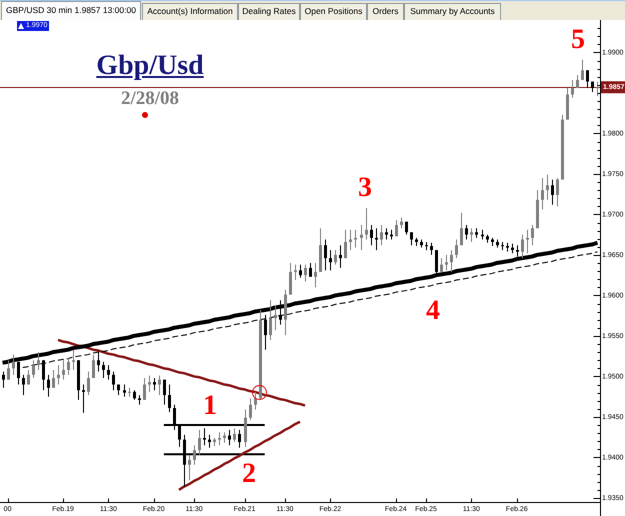  I want to click on annotation: 5, so click(578, 39).